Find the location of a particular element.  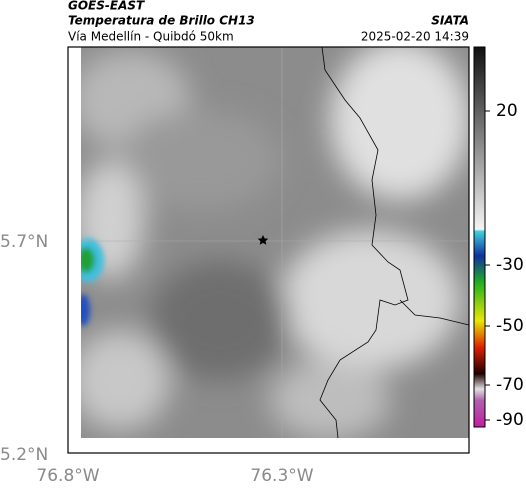

title: GOES-EAST is located at coordinates (106, 6).